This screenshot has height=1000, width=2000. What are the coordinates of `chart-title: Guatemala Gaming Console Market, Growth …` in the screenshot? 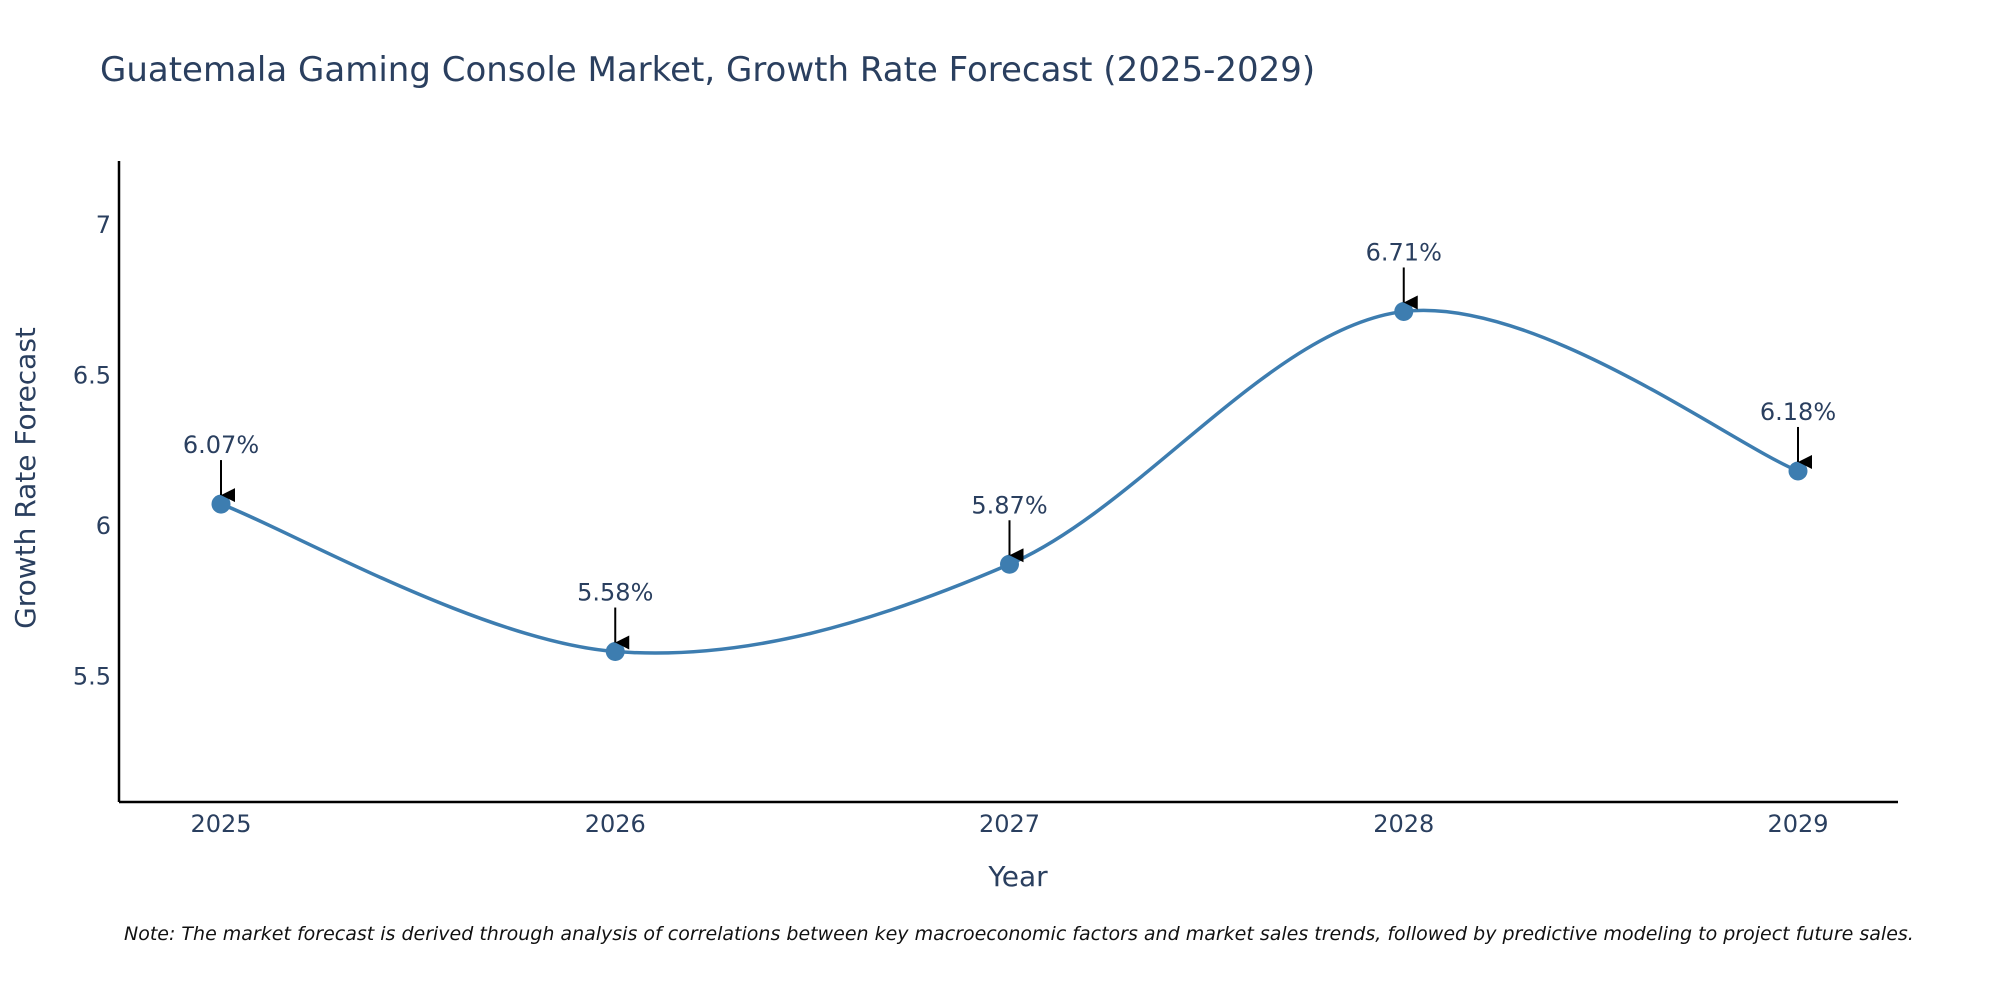 It's located at (707, 70).